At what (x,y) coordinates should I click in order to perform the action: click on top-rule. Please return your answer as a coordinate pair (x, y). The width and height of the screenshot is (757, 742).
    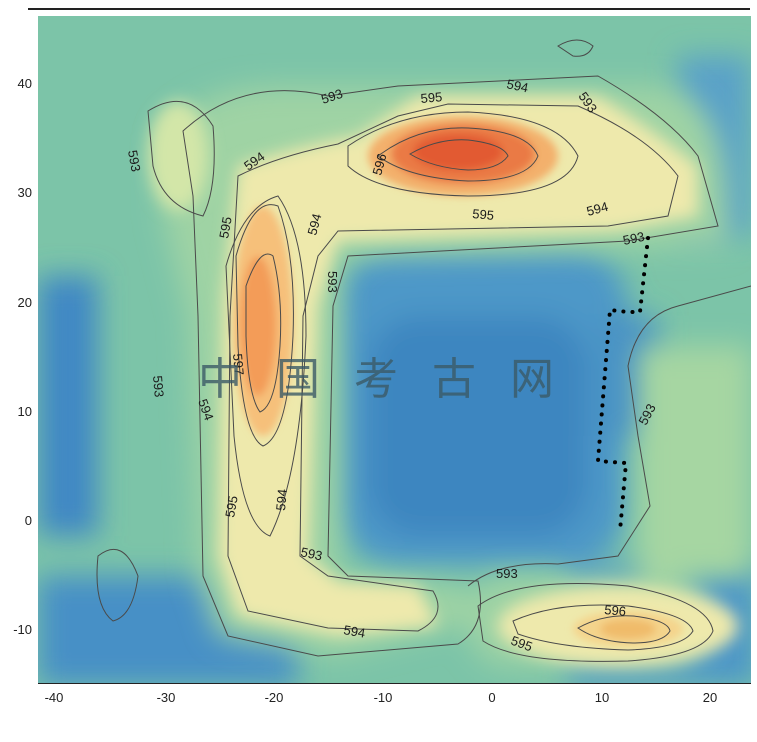
    Looking at the image, I should click on (389, 9).